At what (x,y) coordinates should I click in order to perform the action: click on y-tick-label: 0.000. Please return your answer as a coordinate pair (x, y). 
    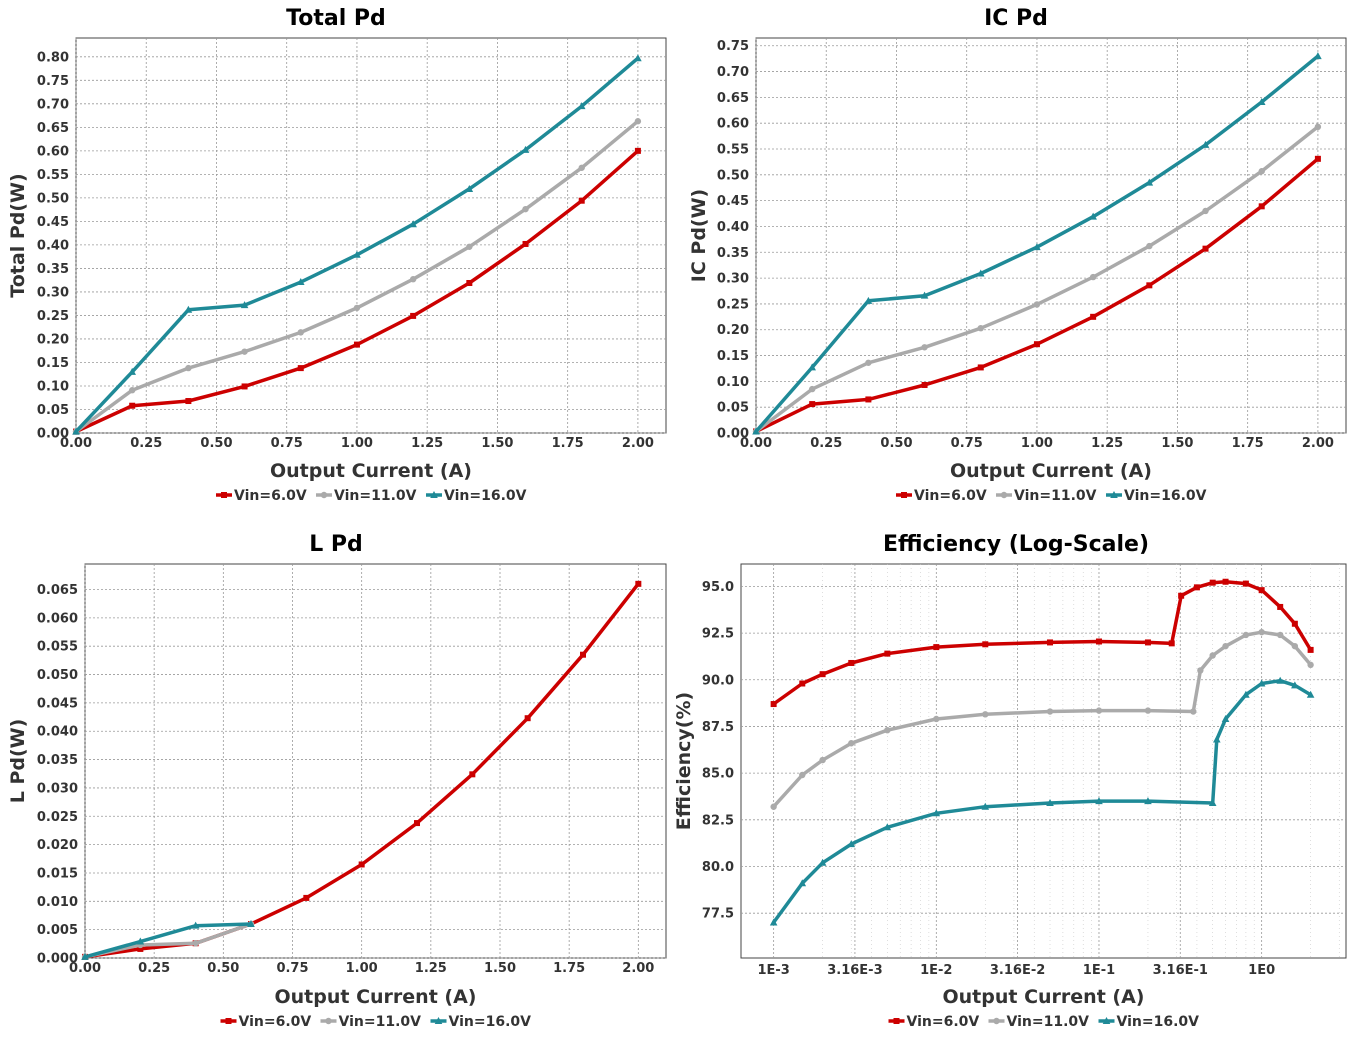
    Looking at the image, I should click on (57, 959).